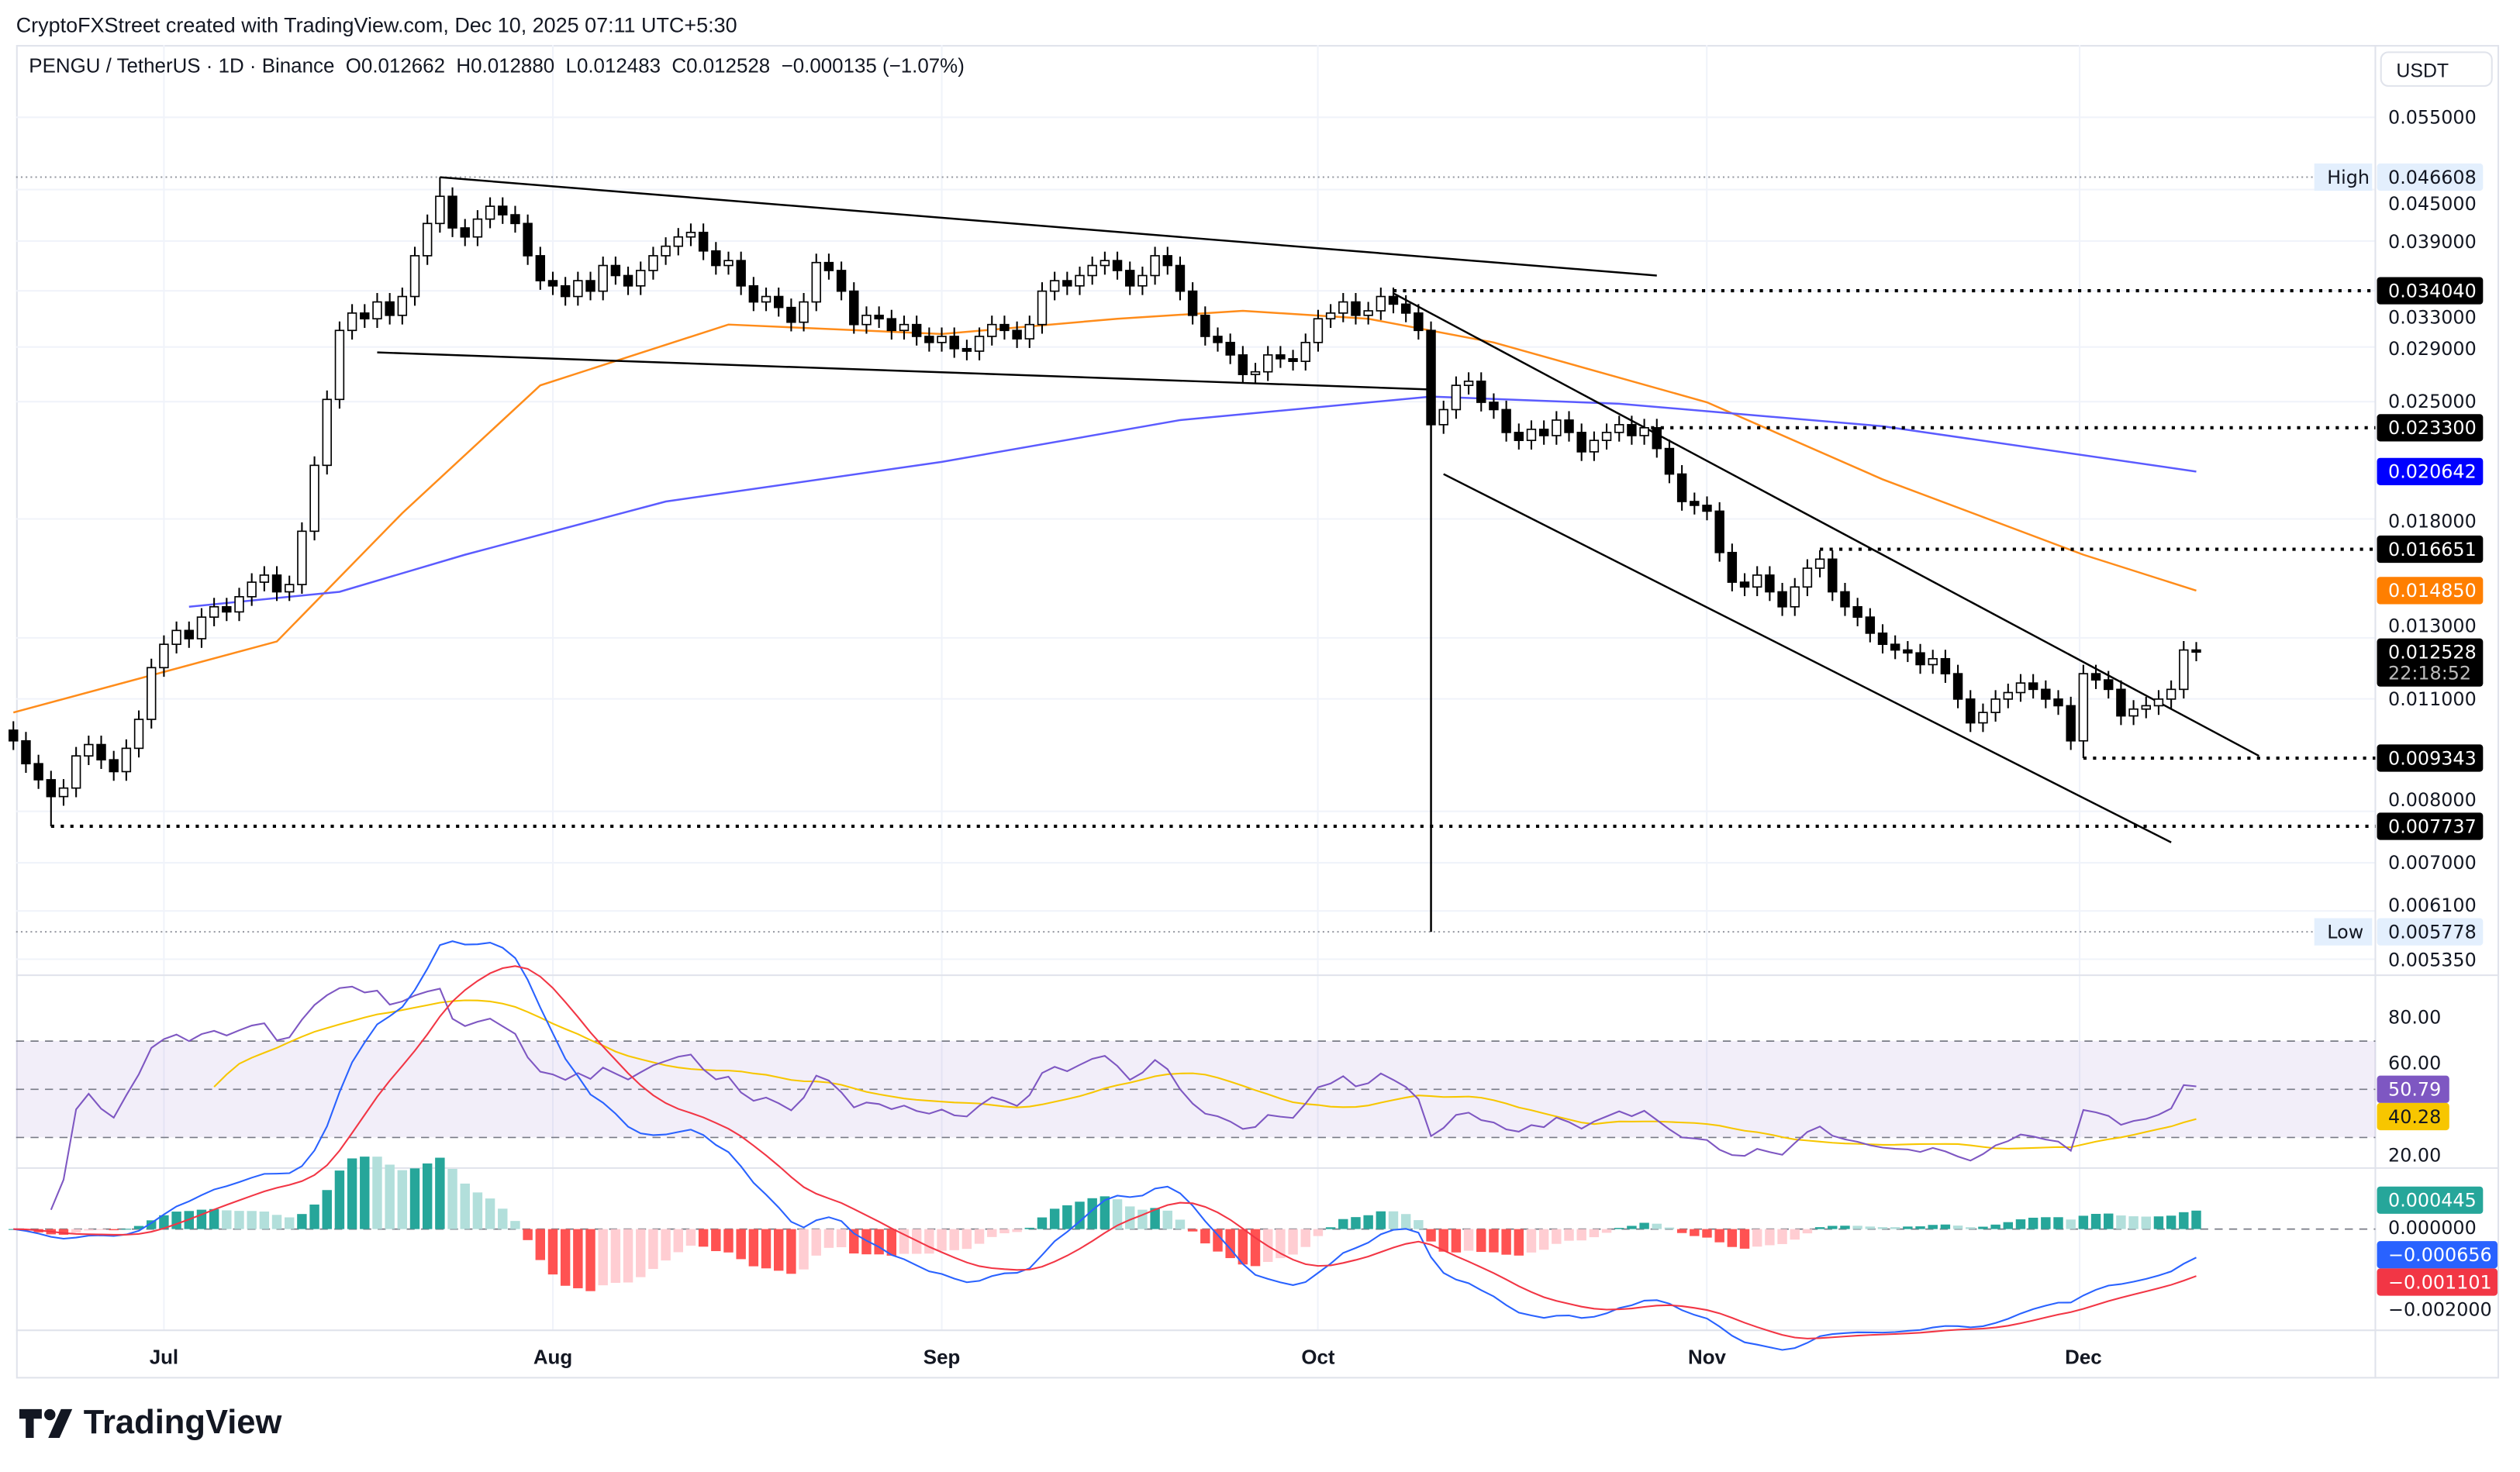 The image size is (2520, 1472). Describe the element at coordinates (2432, 549) in the screenshot. I see `price-tag-value: 0.016651` at that location.